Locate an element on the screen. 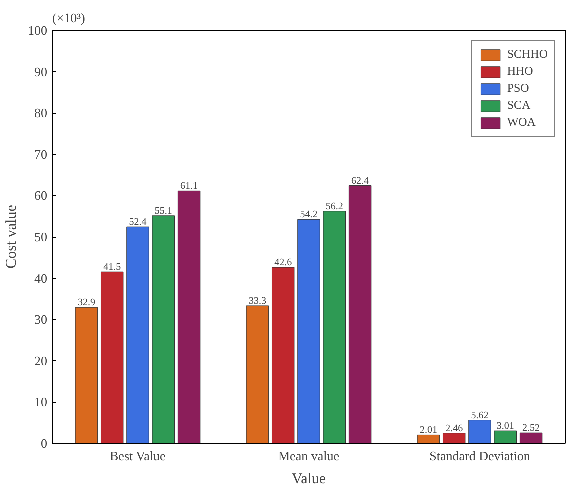  legend-label: HHO is located at coordinates (520, 71).